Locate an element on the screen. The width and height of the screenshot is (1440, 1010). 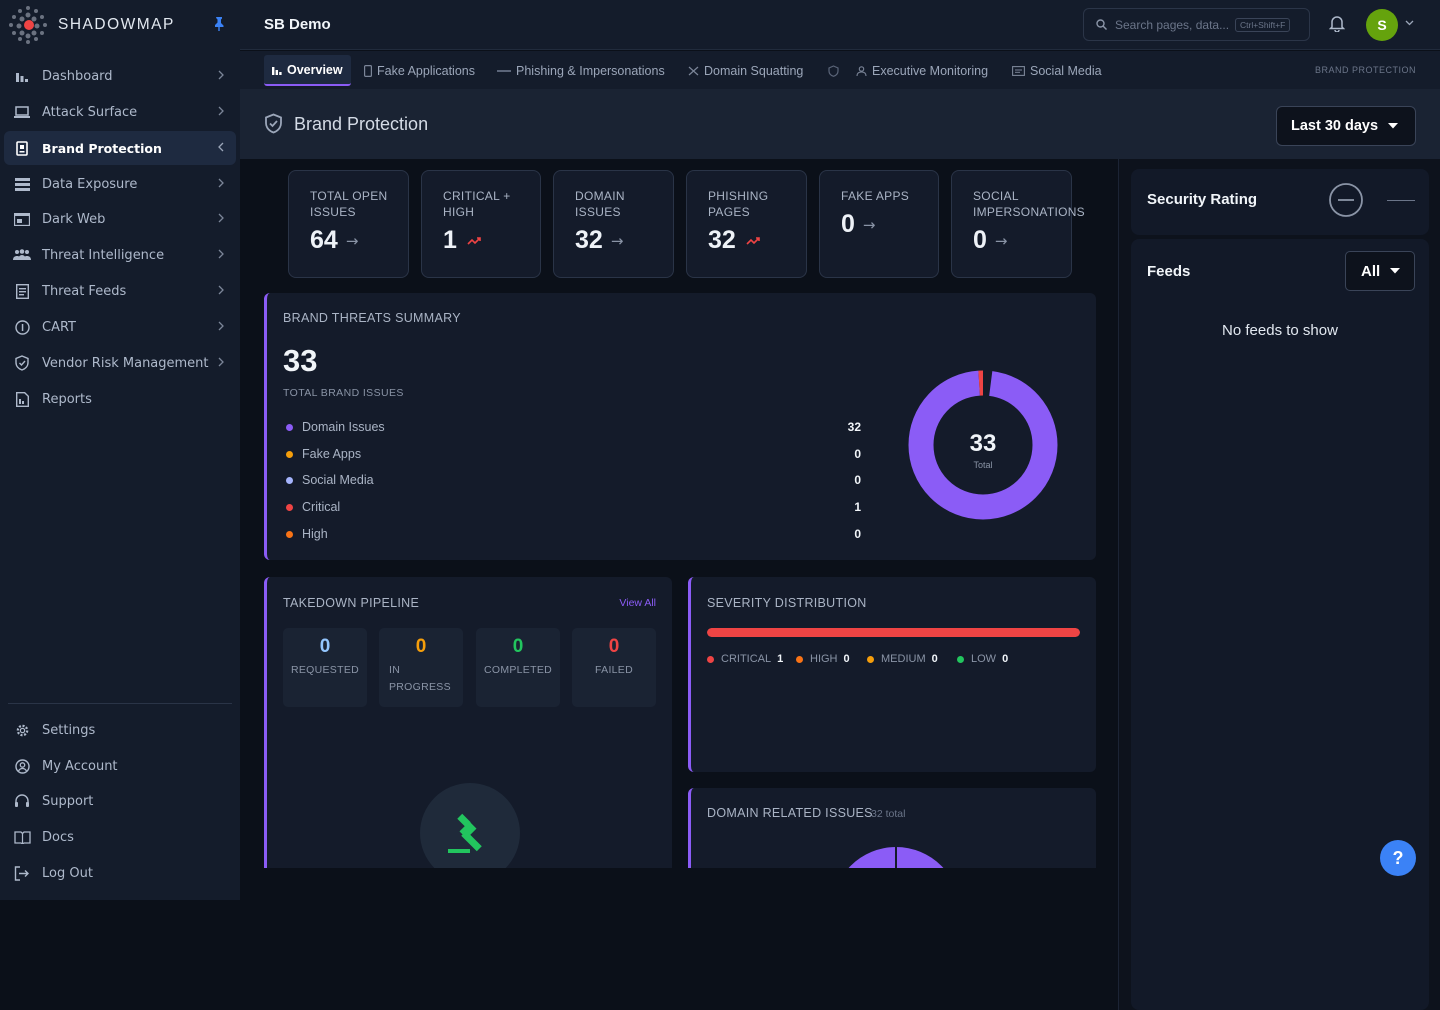
sidebar-item-label: Settings is located at coordinates (69, 730).